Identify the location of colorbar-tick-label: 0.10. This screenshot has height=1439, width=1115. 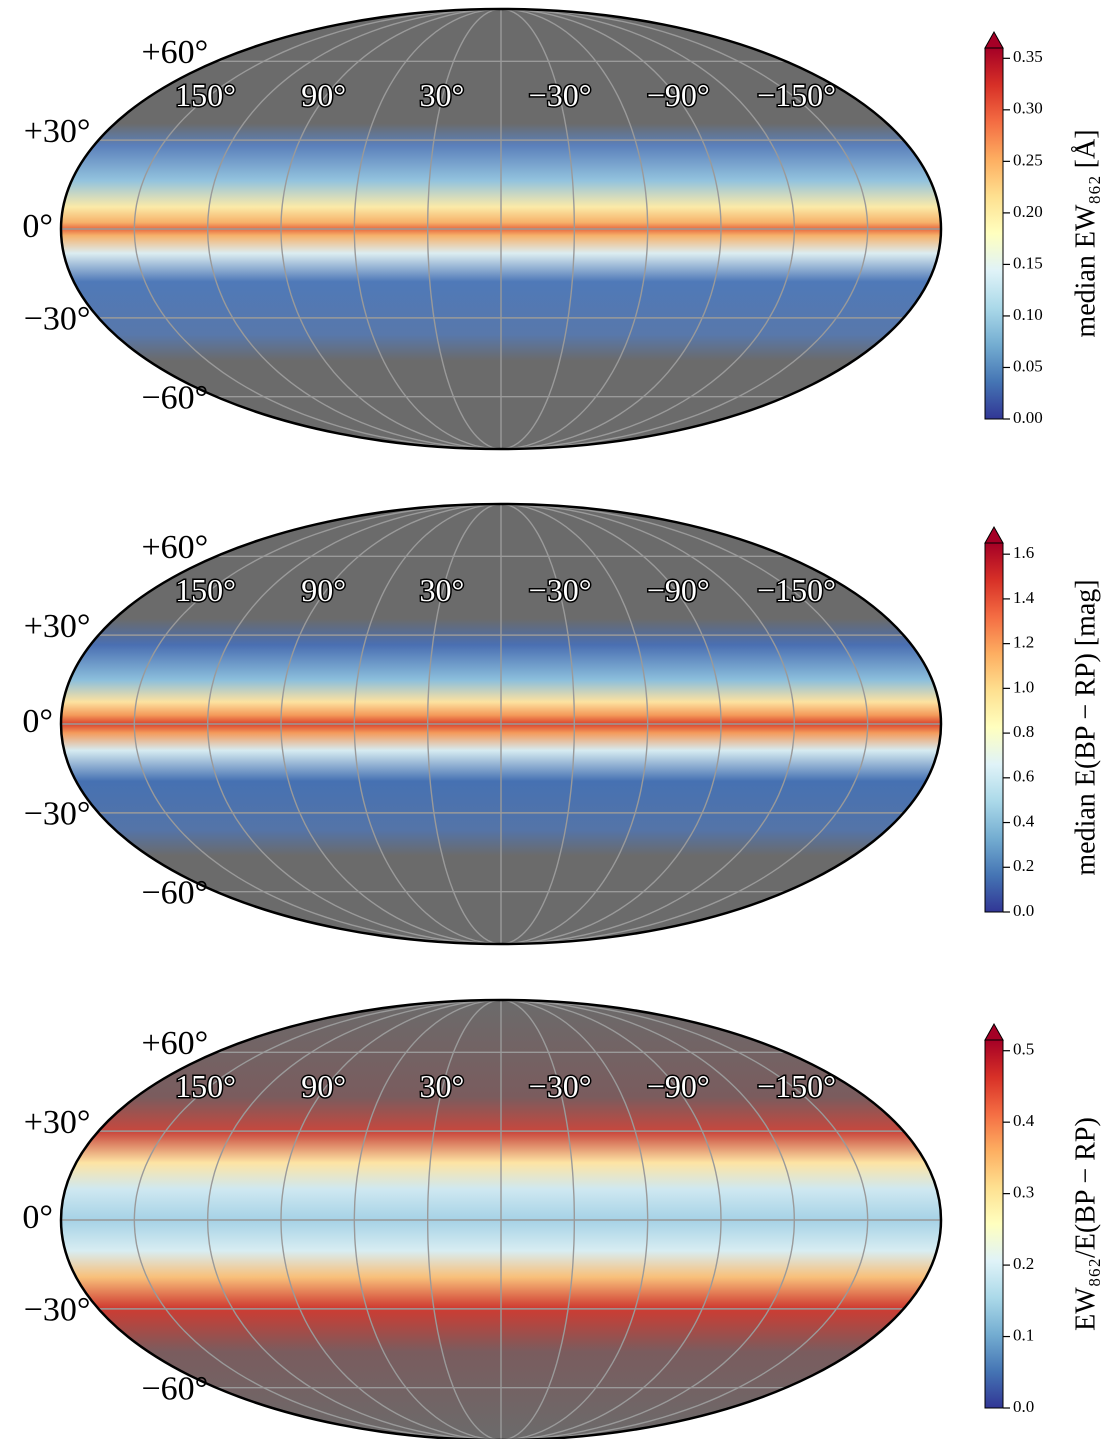
(1028, 314).